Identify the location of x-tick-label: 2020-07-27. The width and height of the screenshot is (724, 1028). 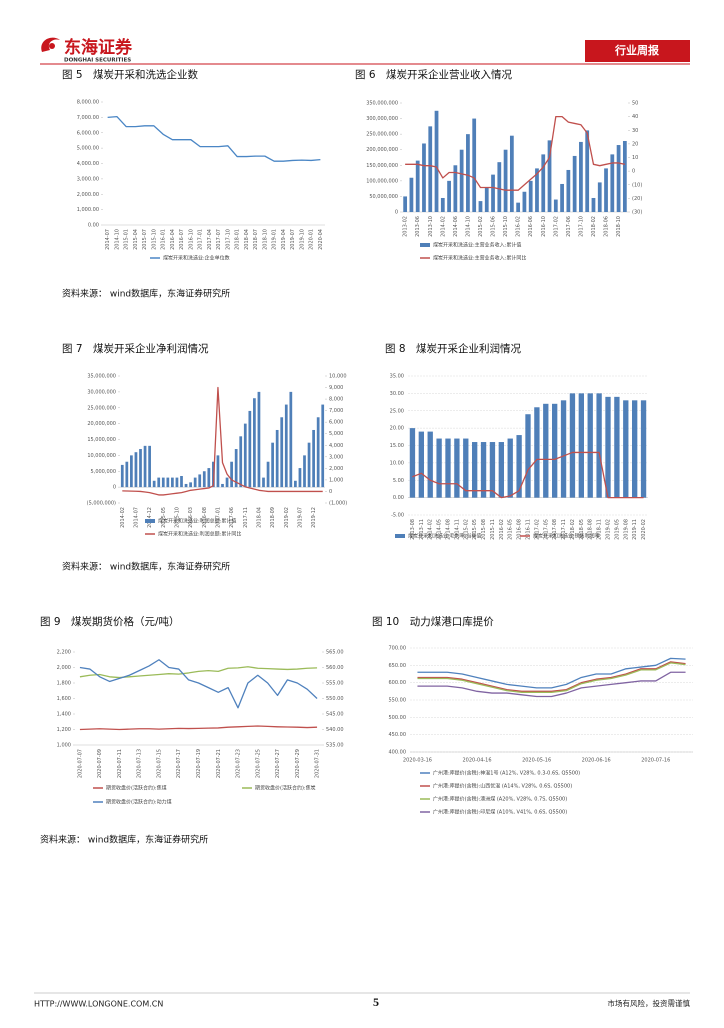
(278, 763).